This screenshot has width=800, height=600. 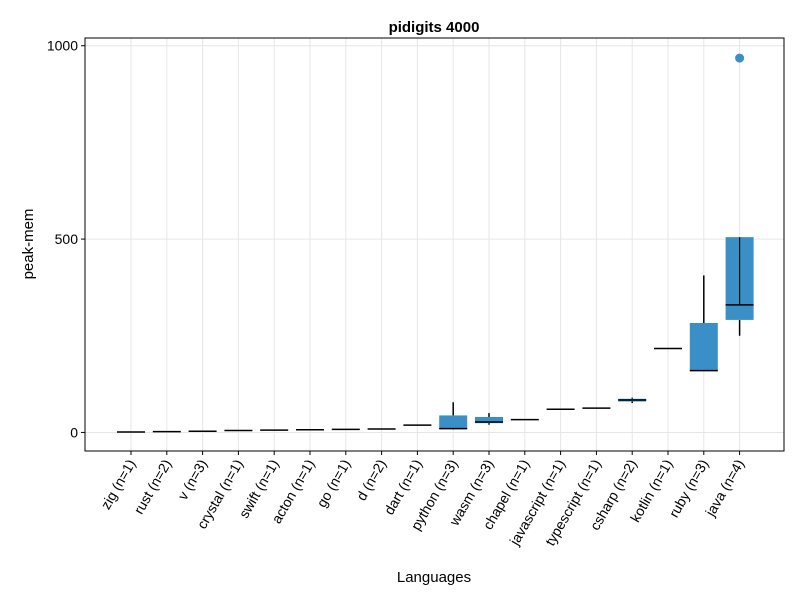 I want to click on outlier-point, so click(x=740, y=58).